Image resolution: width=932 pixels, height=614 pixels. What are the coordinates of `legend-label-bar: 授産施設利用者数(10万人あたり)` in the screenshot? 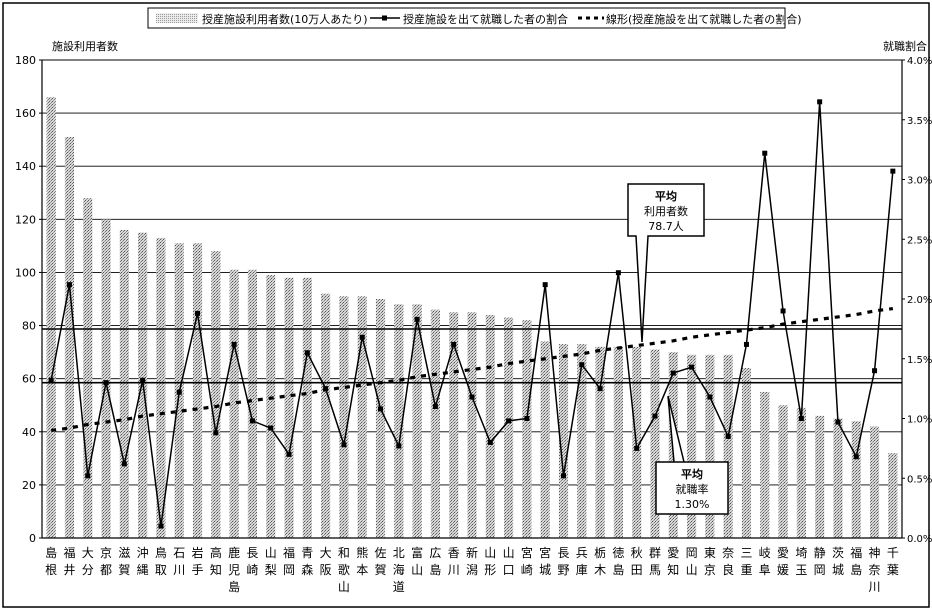 It's located at (285, 19).